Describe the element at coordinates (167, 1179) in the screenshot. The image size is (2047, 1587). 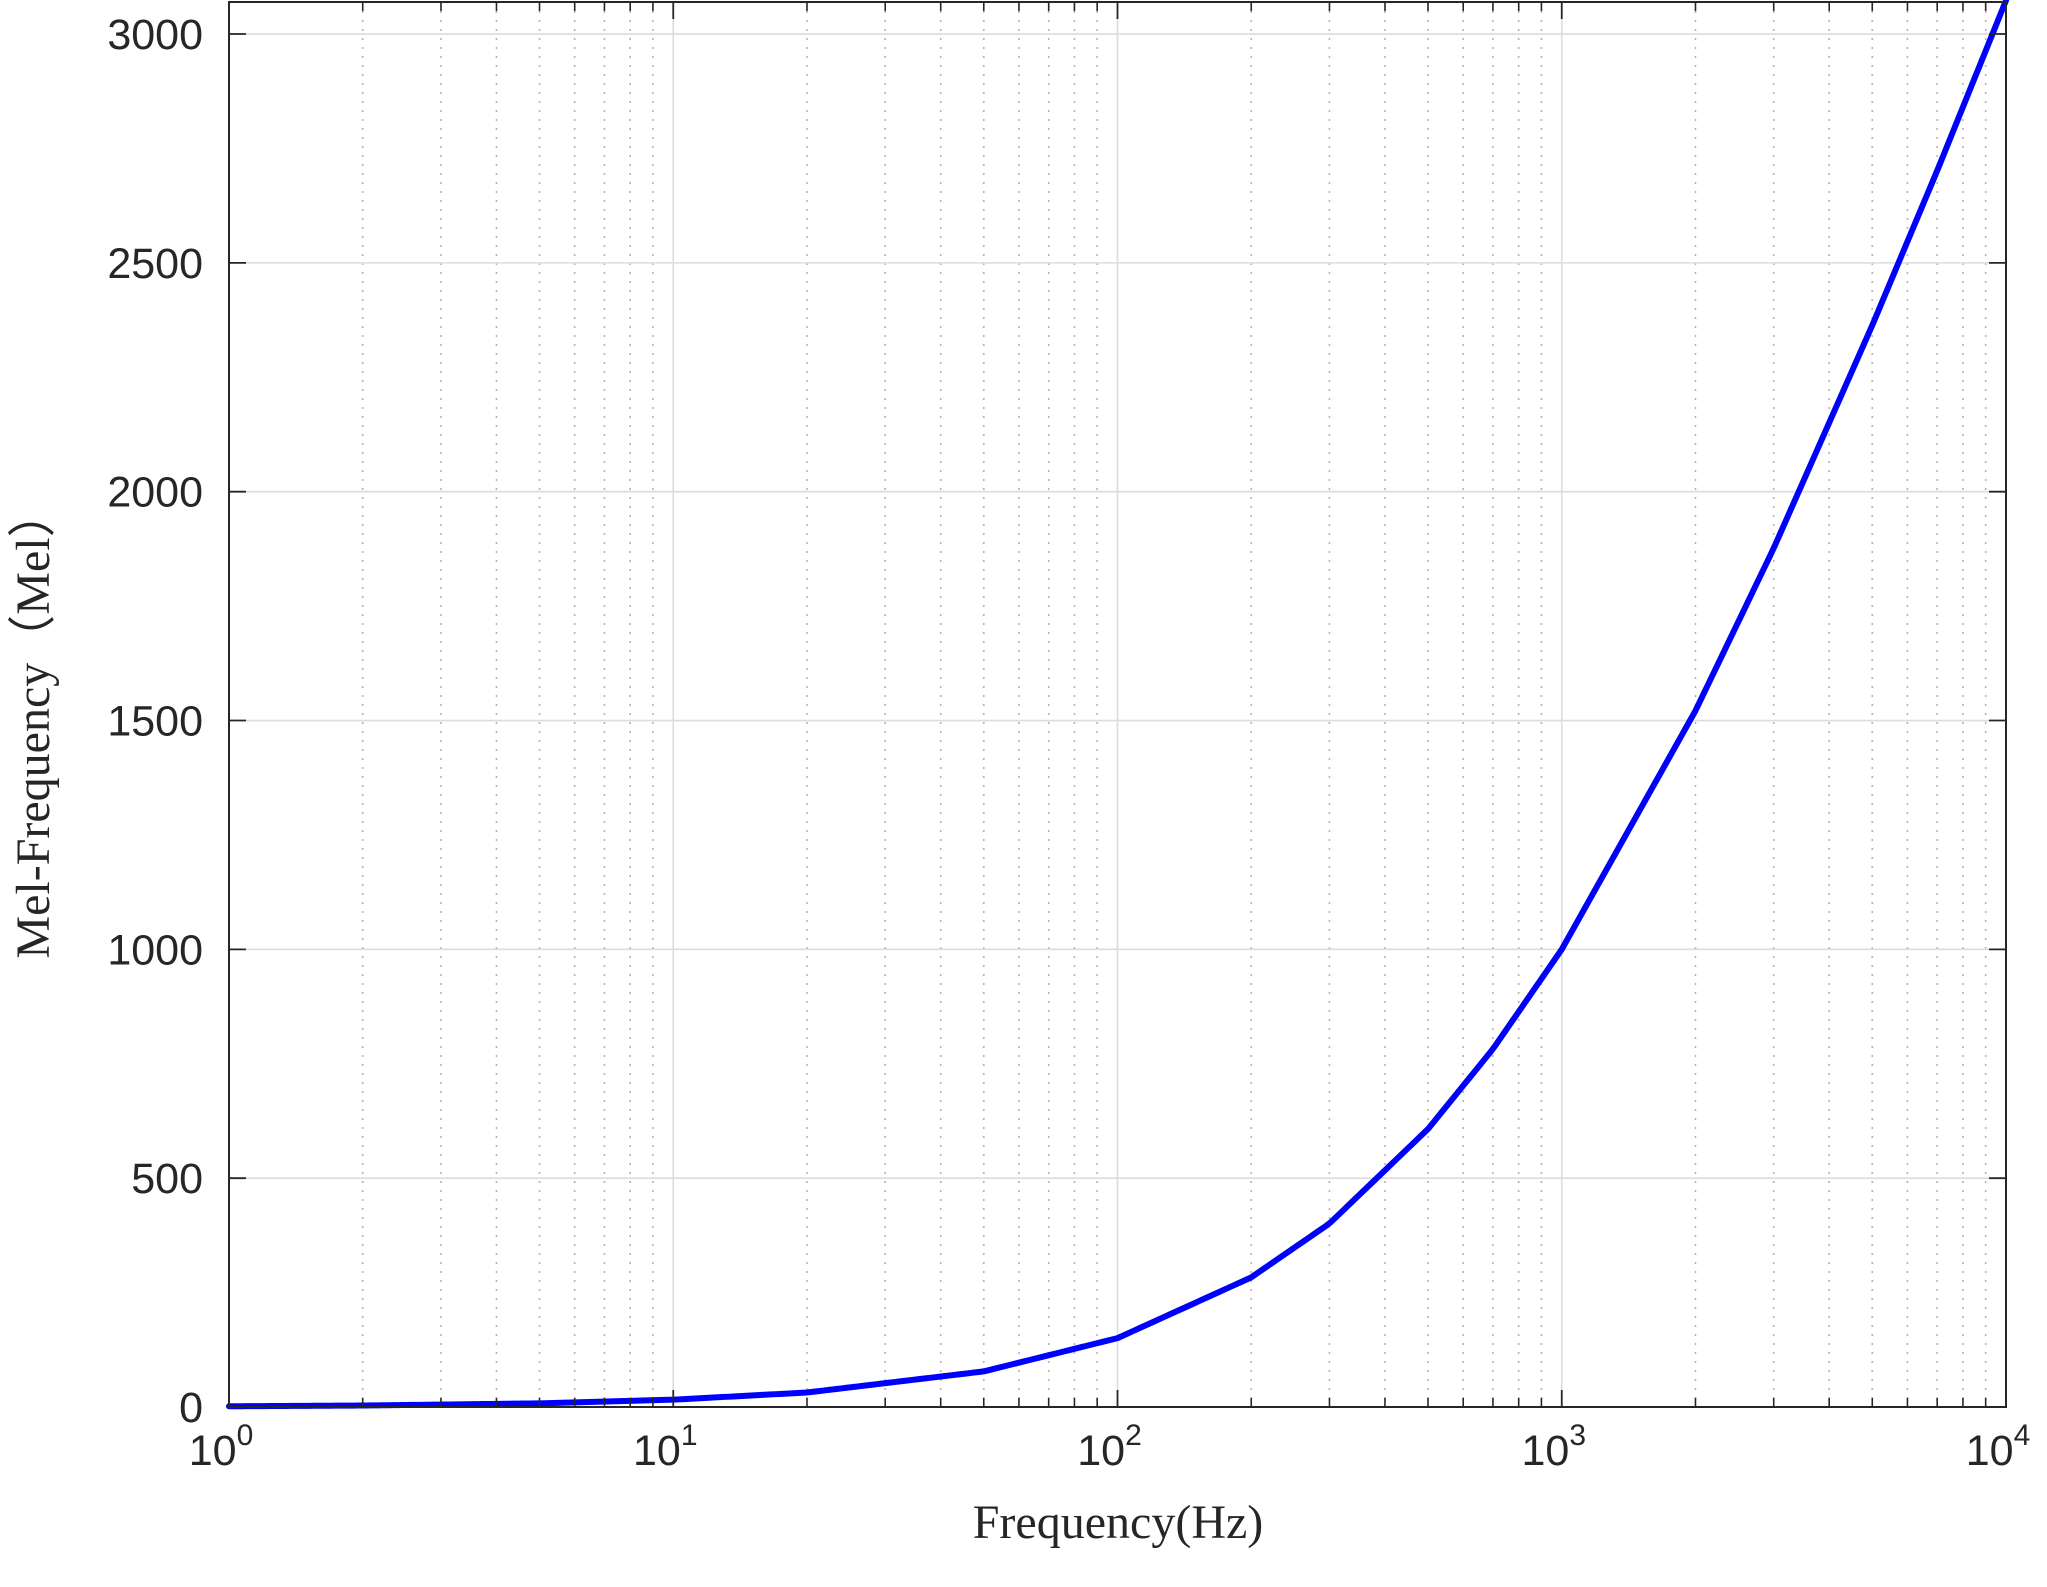
I see `y-tick-label: 500` at that location.